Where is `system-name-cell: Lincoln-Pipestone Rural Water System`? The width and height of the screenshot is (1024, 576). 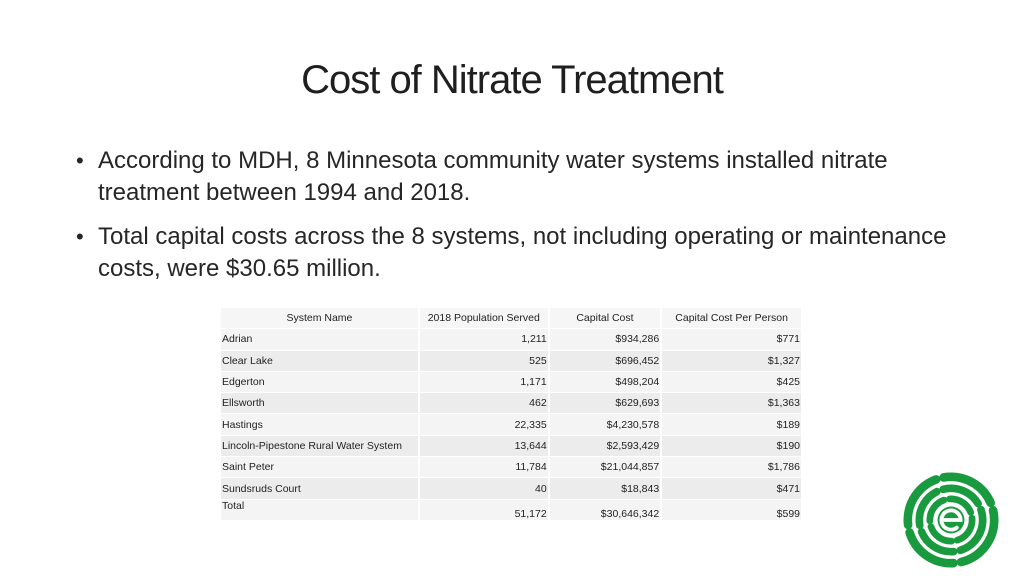
system-name-cell: Lincoln-Pipestone Rural Water System is located at coordinates (320, 446).